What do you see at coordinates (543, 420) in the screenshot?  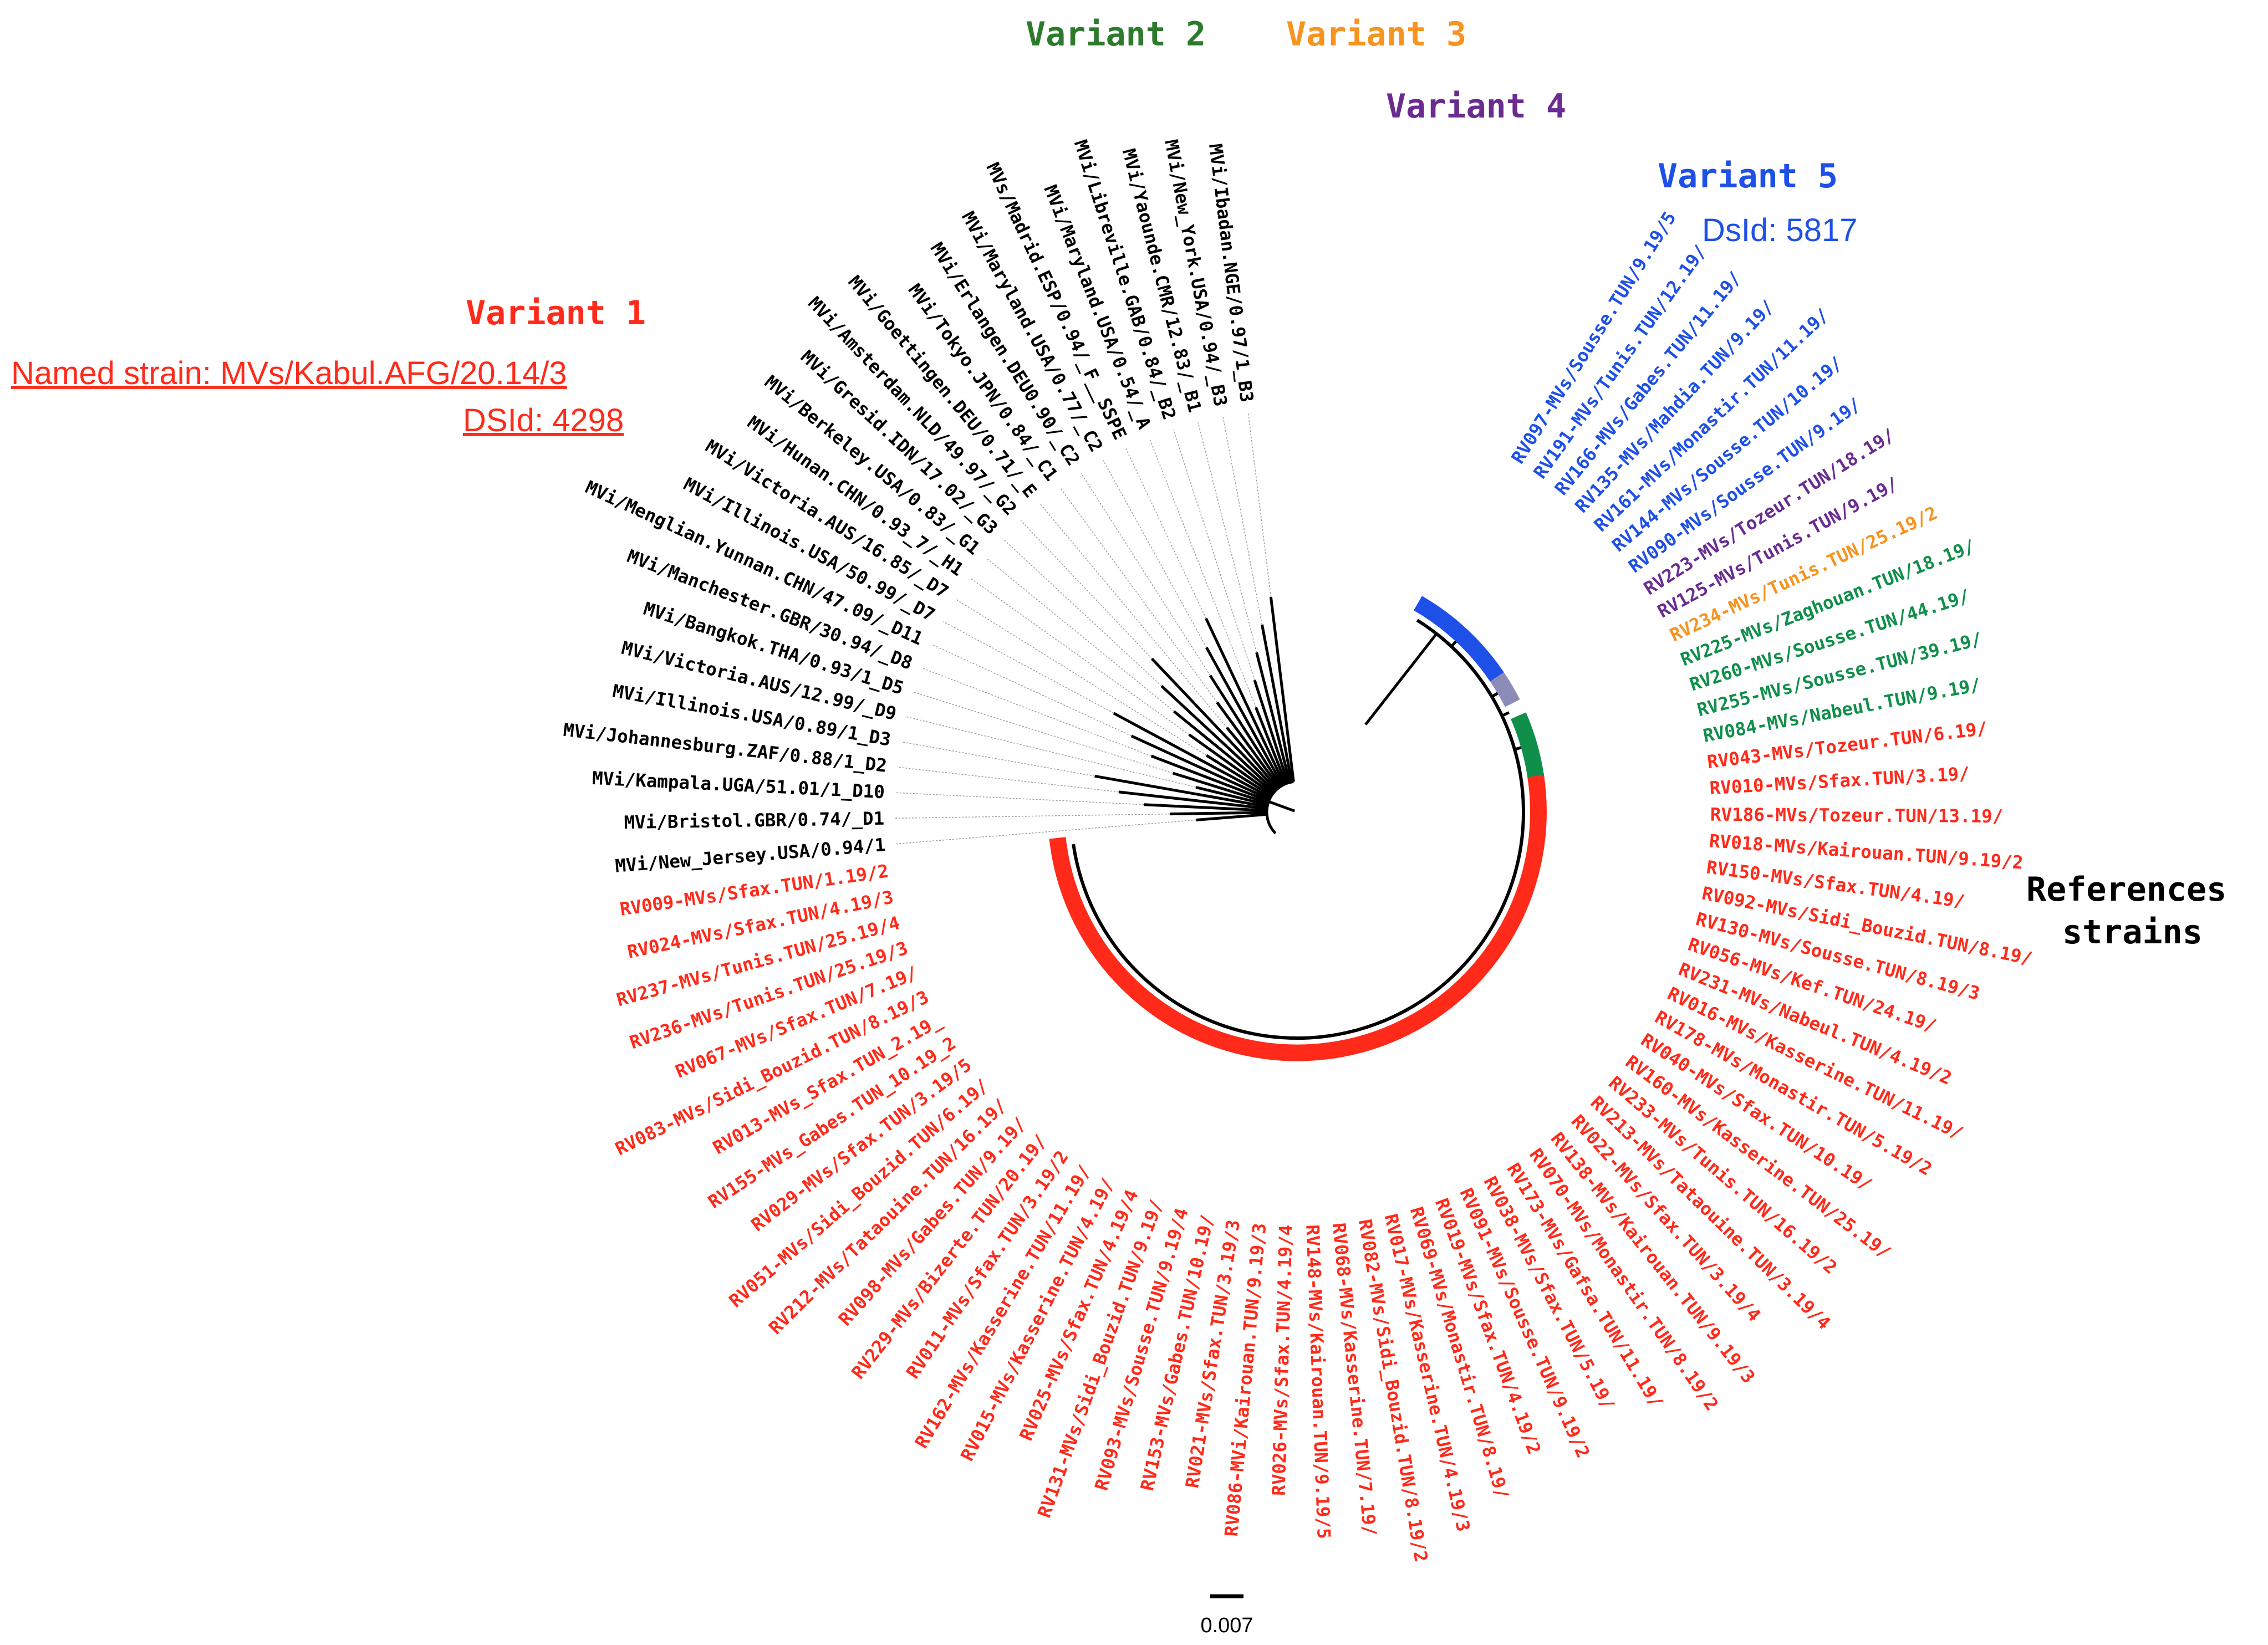 I see `variant1-dsid: DSId: 4298` at bounding box center [543, 420].